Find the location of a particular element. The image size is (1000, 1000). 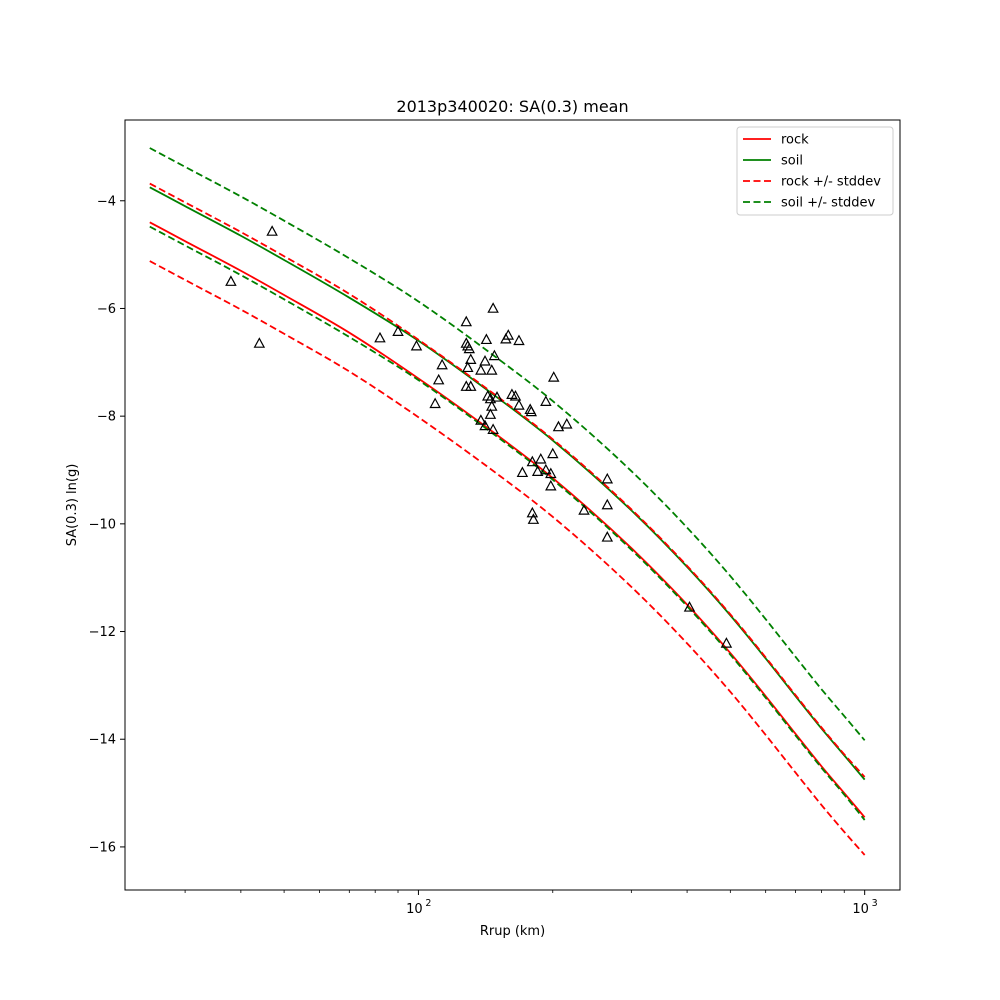

legend-label: rock +/- stddev is located at coordinates (831, 182).